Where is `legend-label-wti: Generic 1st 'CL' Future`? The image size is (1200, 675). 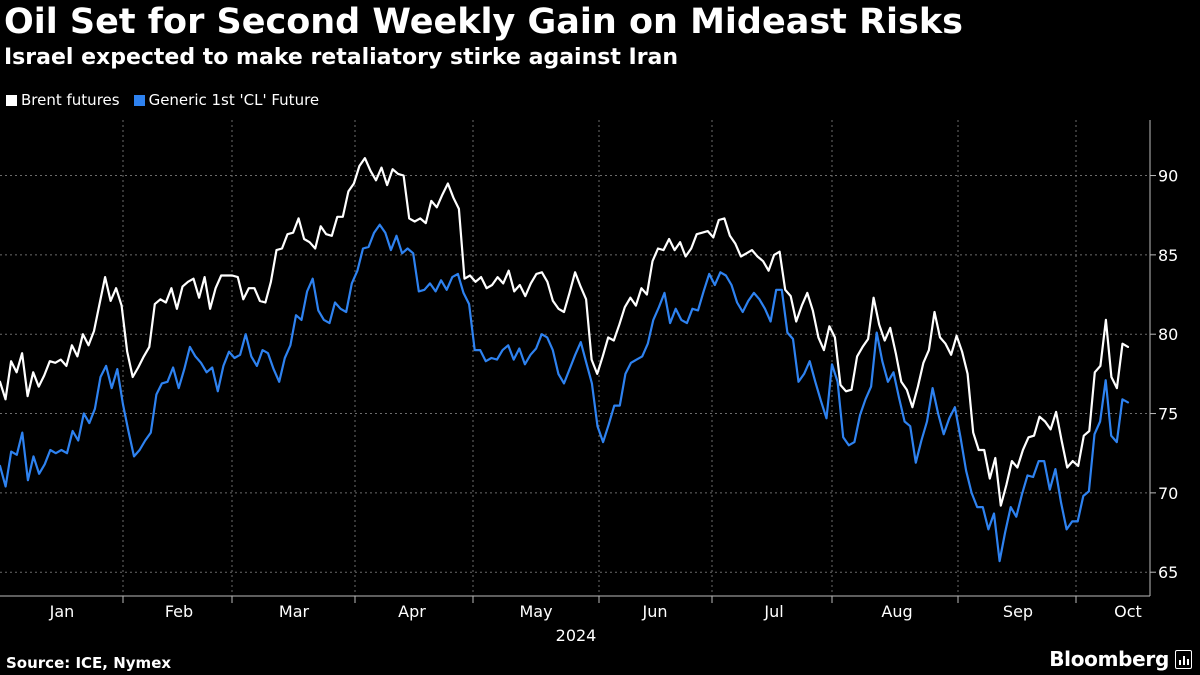 legend-label-wti: Generic 1st 'CL' Future is located at coordinates (234, 100).